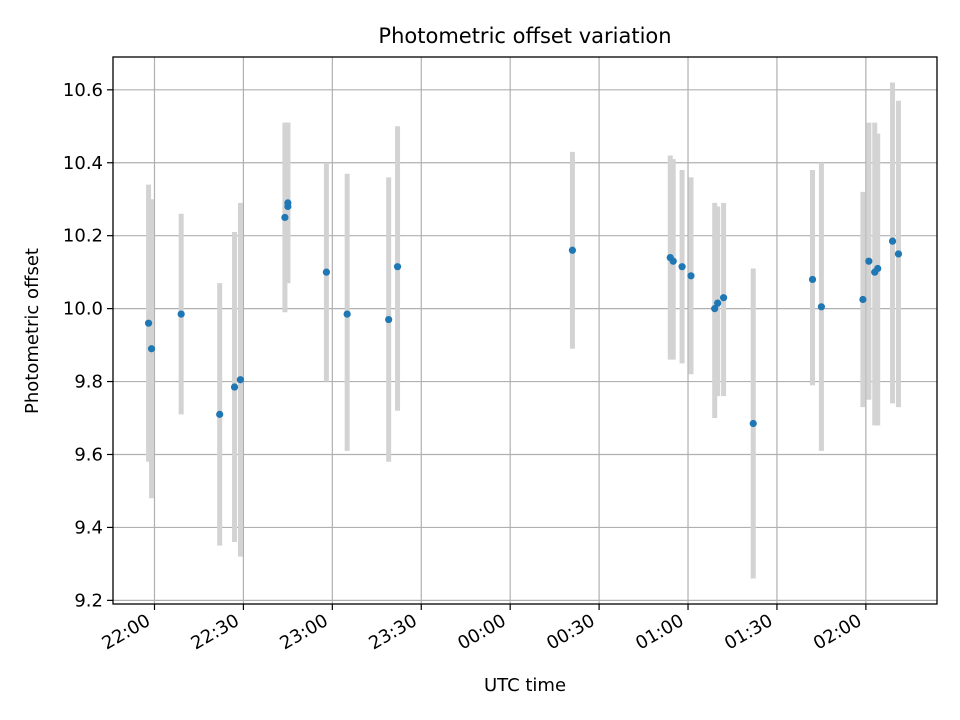 This screenshot has width=960, height=720. Describe the element at coordinates (83, 236) in the screenshot. I see `y-tick-label: 10.2` at that location.